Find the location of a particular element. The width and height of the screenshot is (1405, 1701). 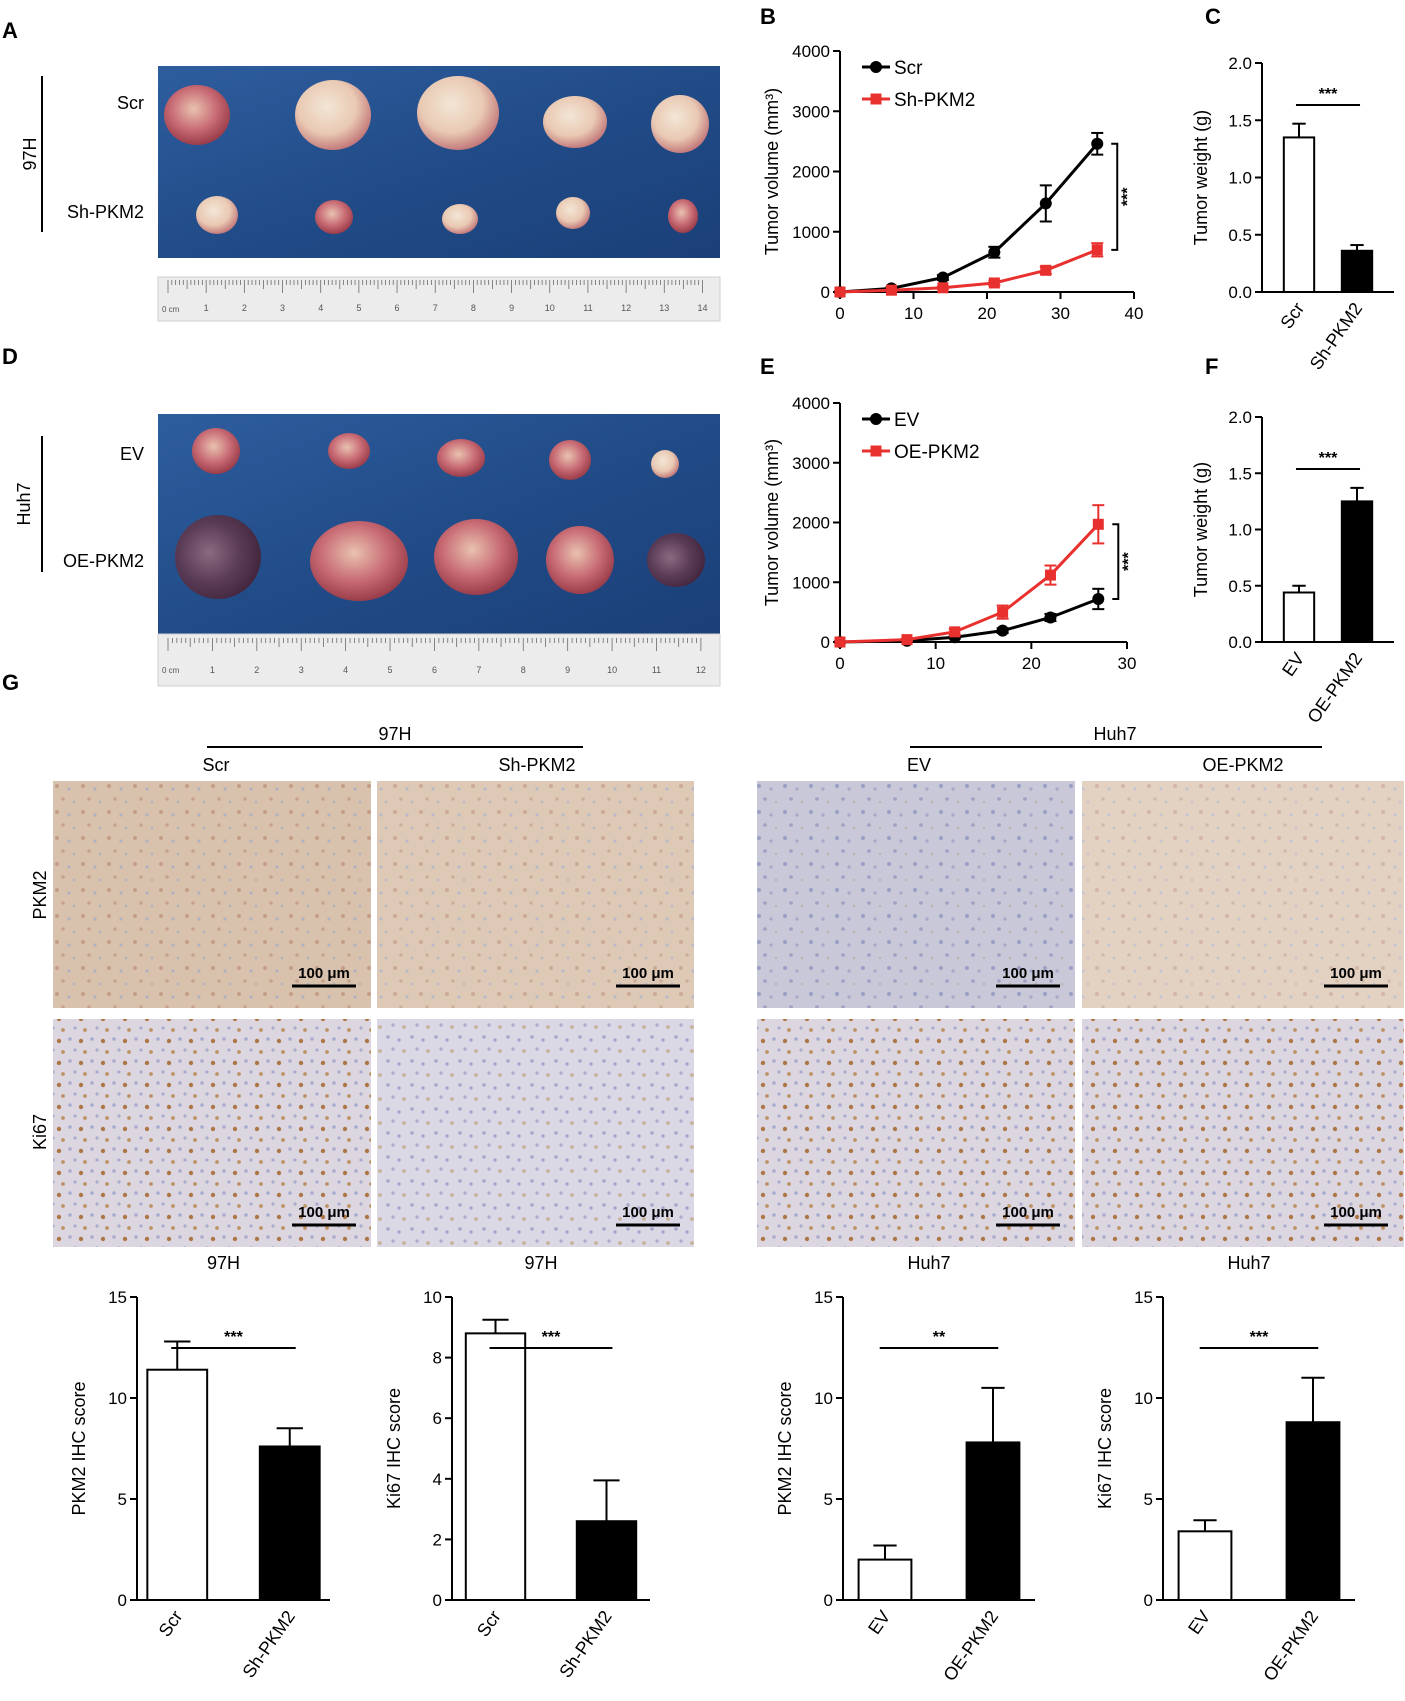

panel-letter: C is located at coordinates (1213, 16).